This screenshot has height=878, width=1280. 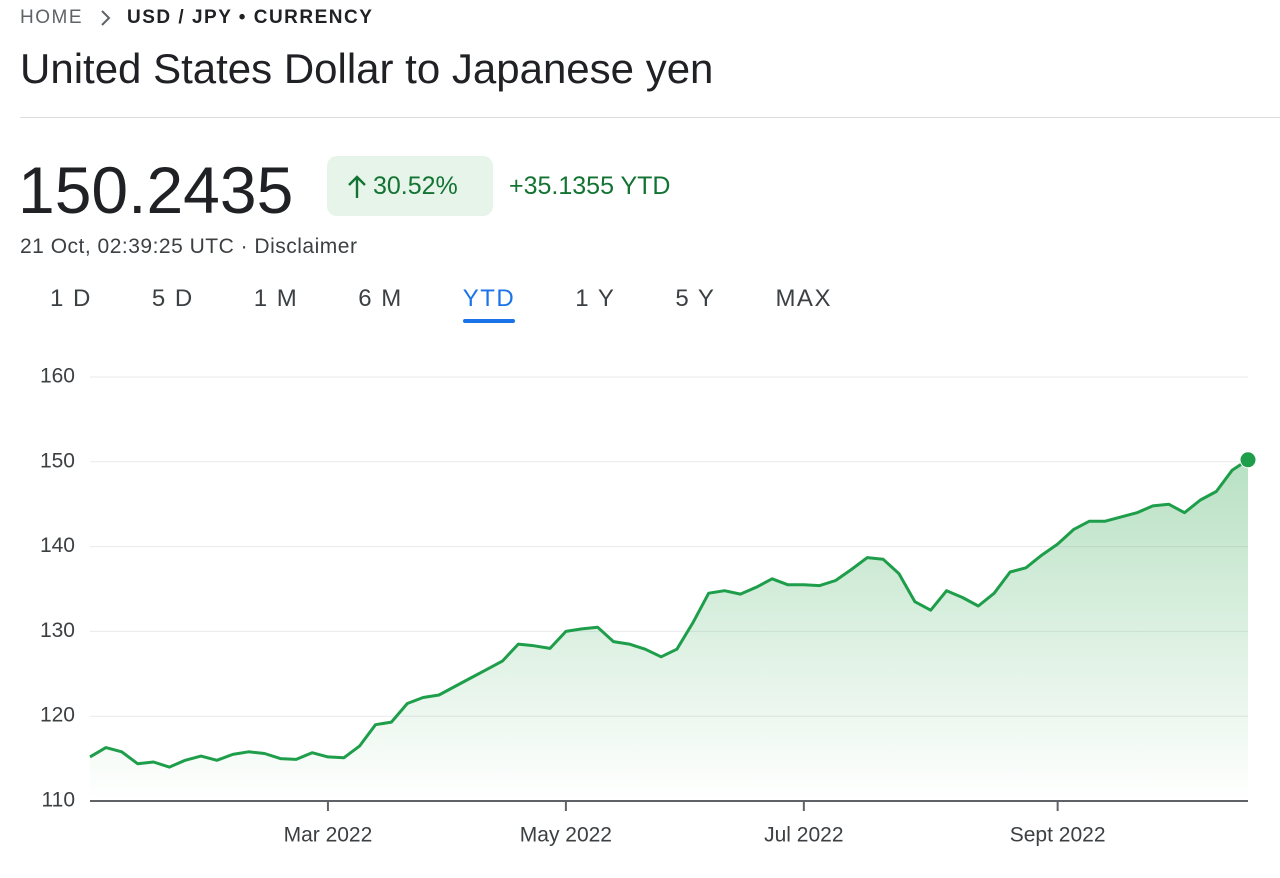 I want to click on y-tick-label: 120, so click(x=57, y=715).